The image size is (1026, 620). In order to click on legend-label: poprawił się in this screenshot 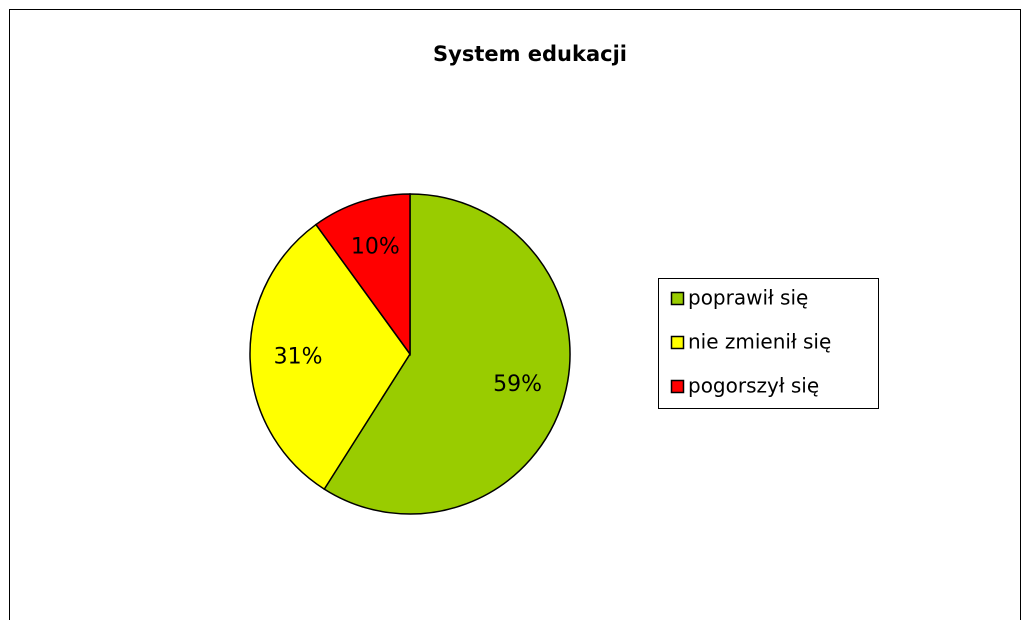, I will do `click(748, 298)`.